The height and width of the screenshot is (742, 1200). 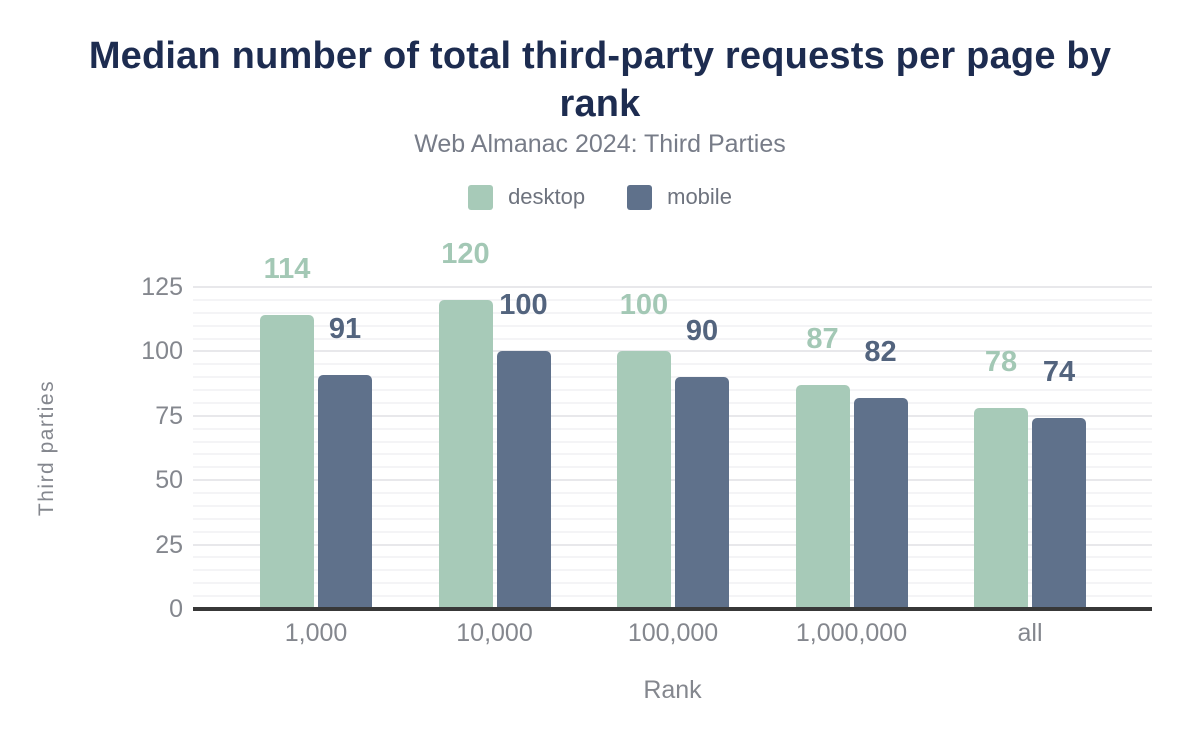 What do you see at coordinates (169, 415) in the screenshot?
I see `y-tick-label: 75` at bounding box center [169, 415].